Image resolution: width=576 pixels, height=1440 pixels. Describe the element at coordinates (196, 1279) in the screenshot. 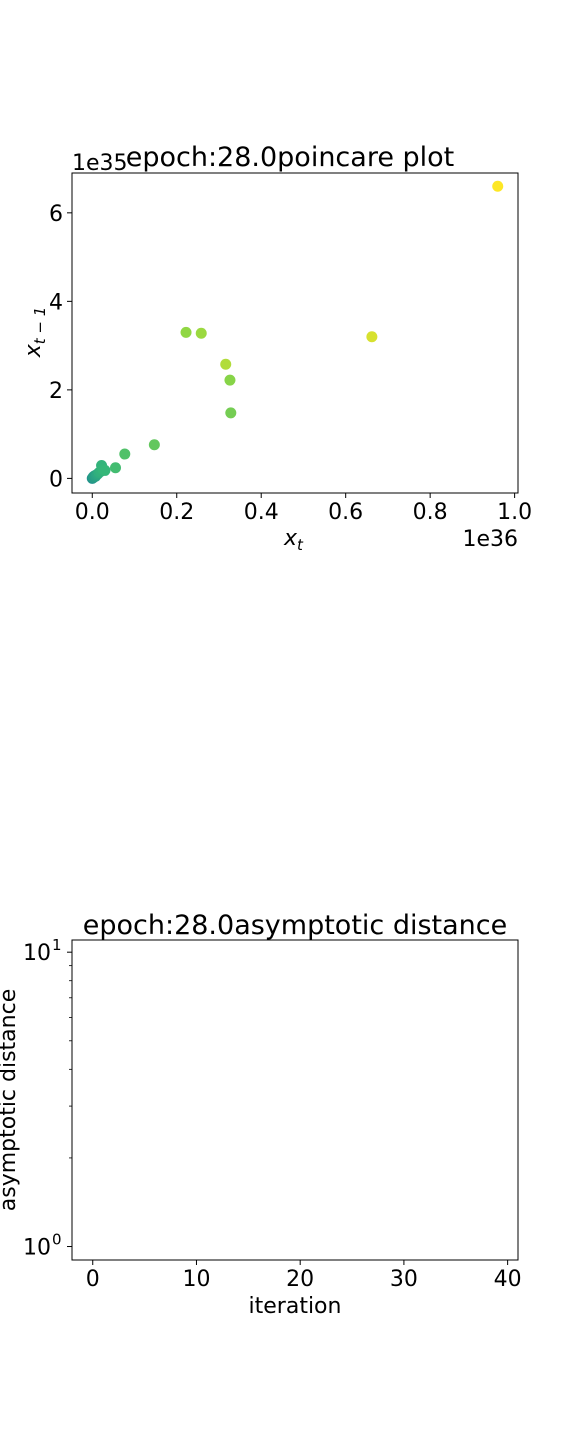

I see `x-tick-label: 10` at that location.